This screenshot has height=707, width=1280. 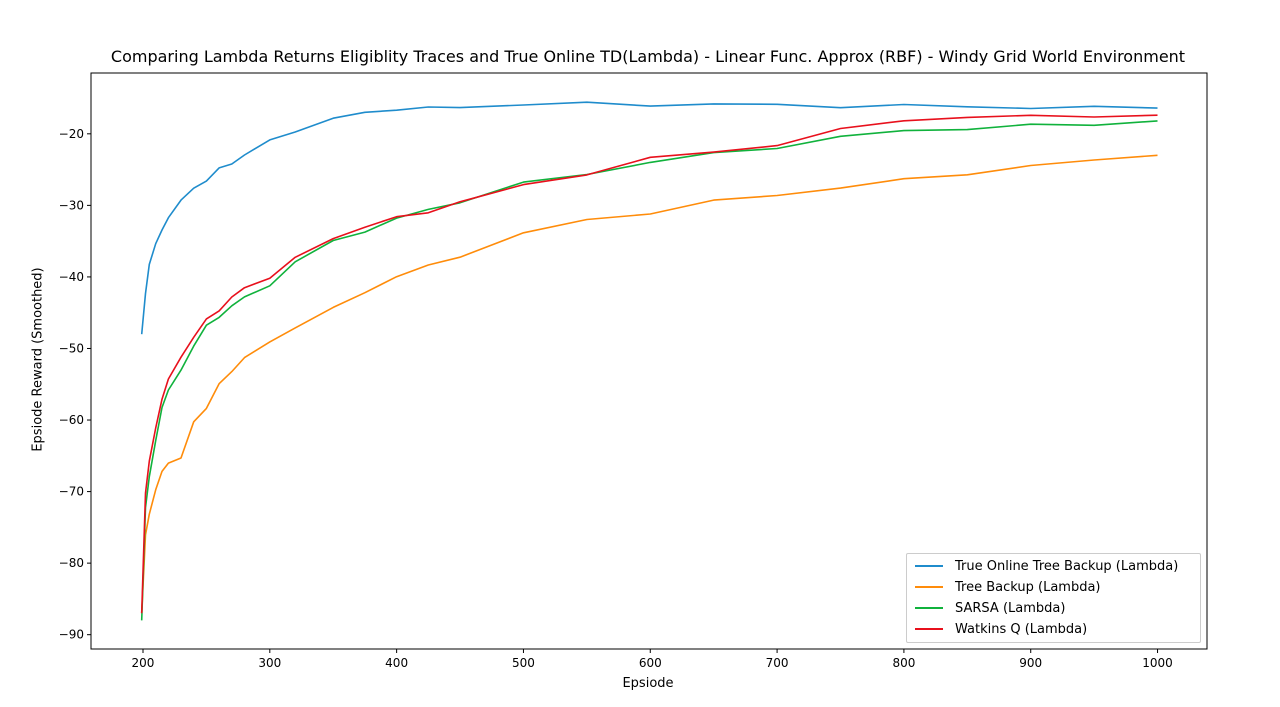 I want to click on legend-item: SARSA (Lambda), so click(x=986, y=608).